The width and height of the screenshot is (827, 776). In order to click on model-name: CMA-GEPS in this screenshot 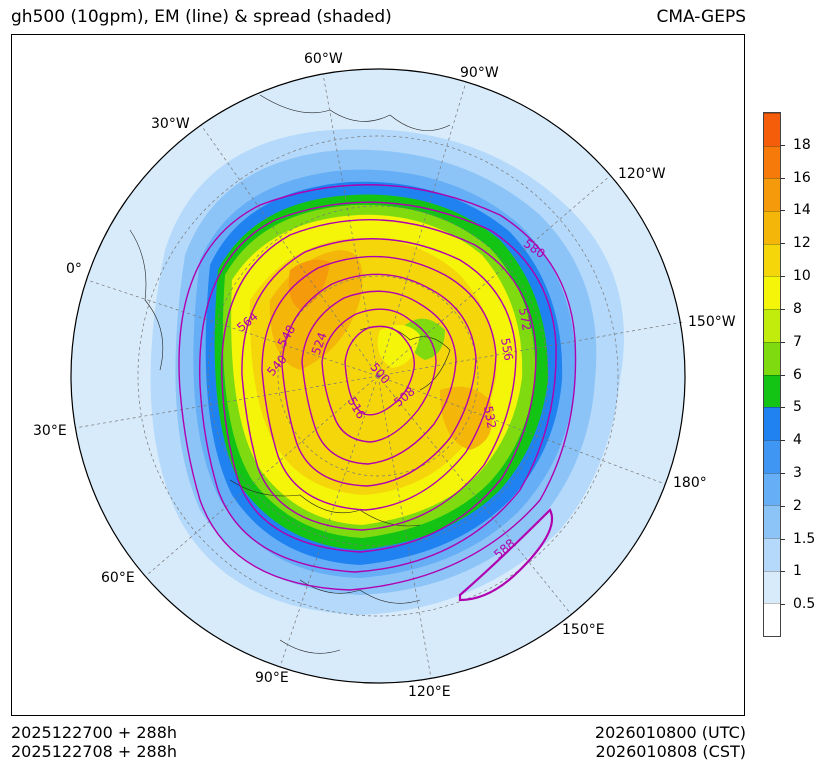, I will do `click(701, 17)`.